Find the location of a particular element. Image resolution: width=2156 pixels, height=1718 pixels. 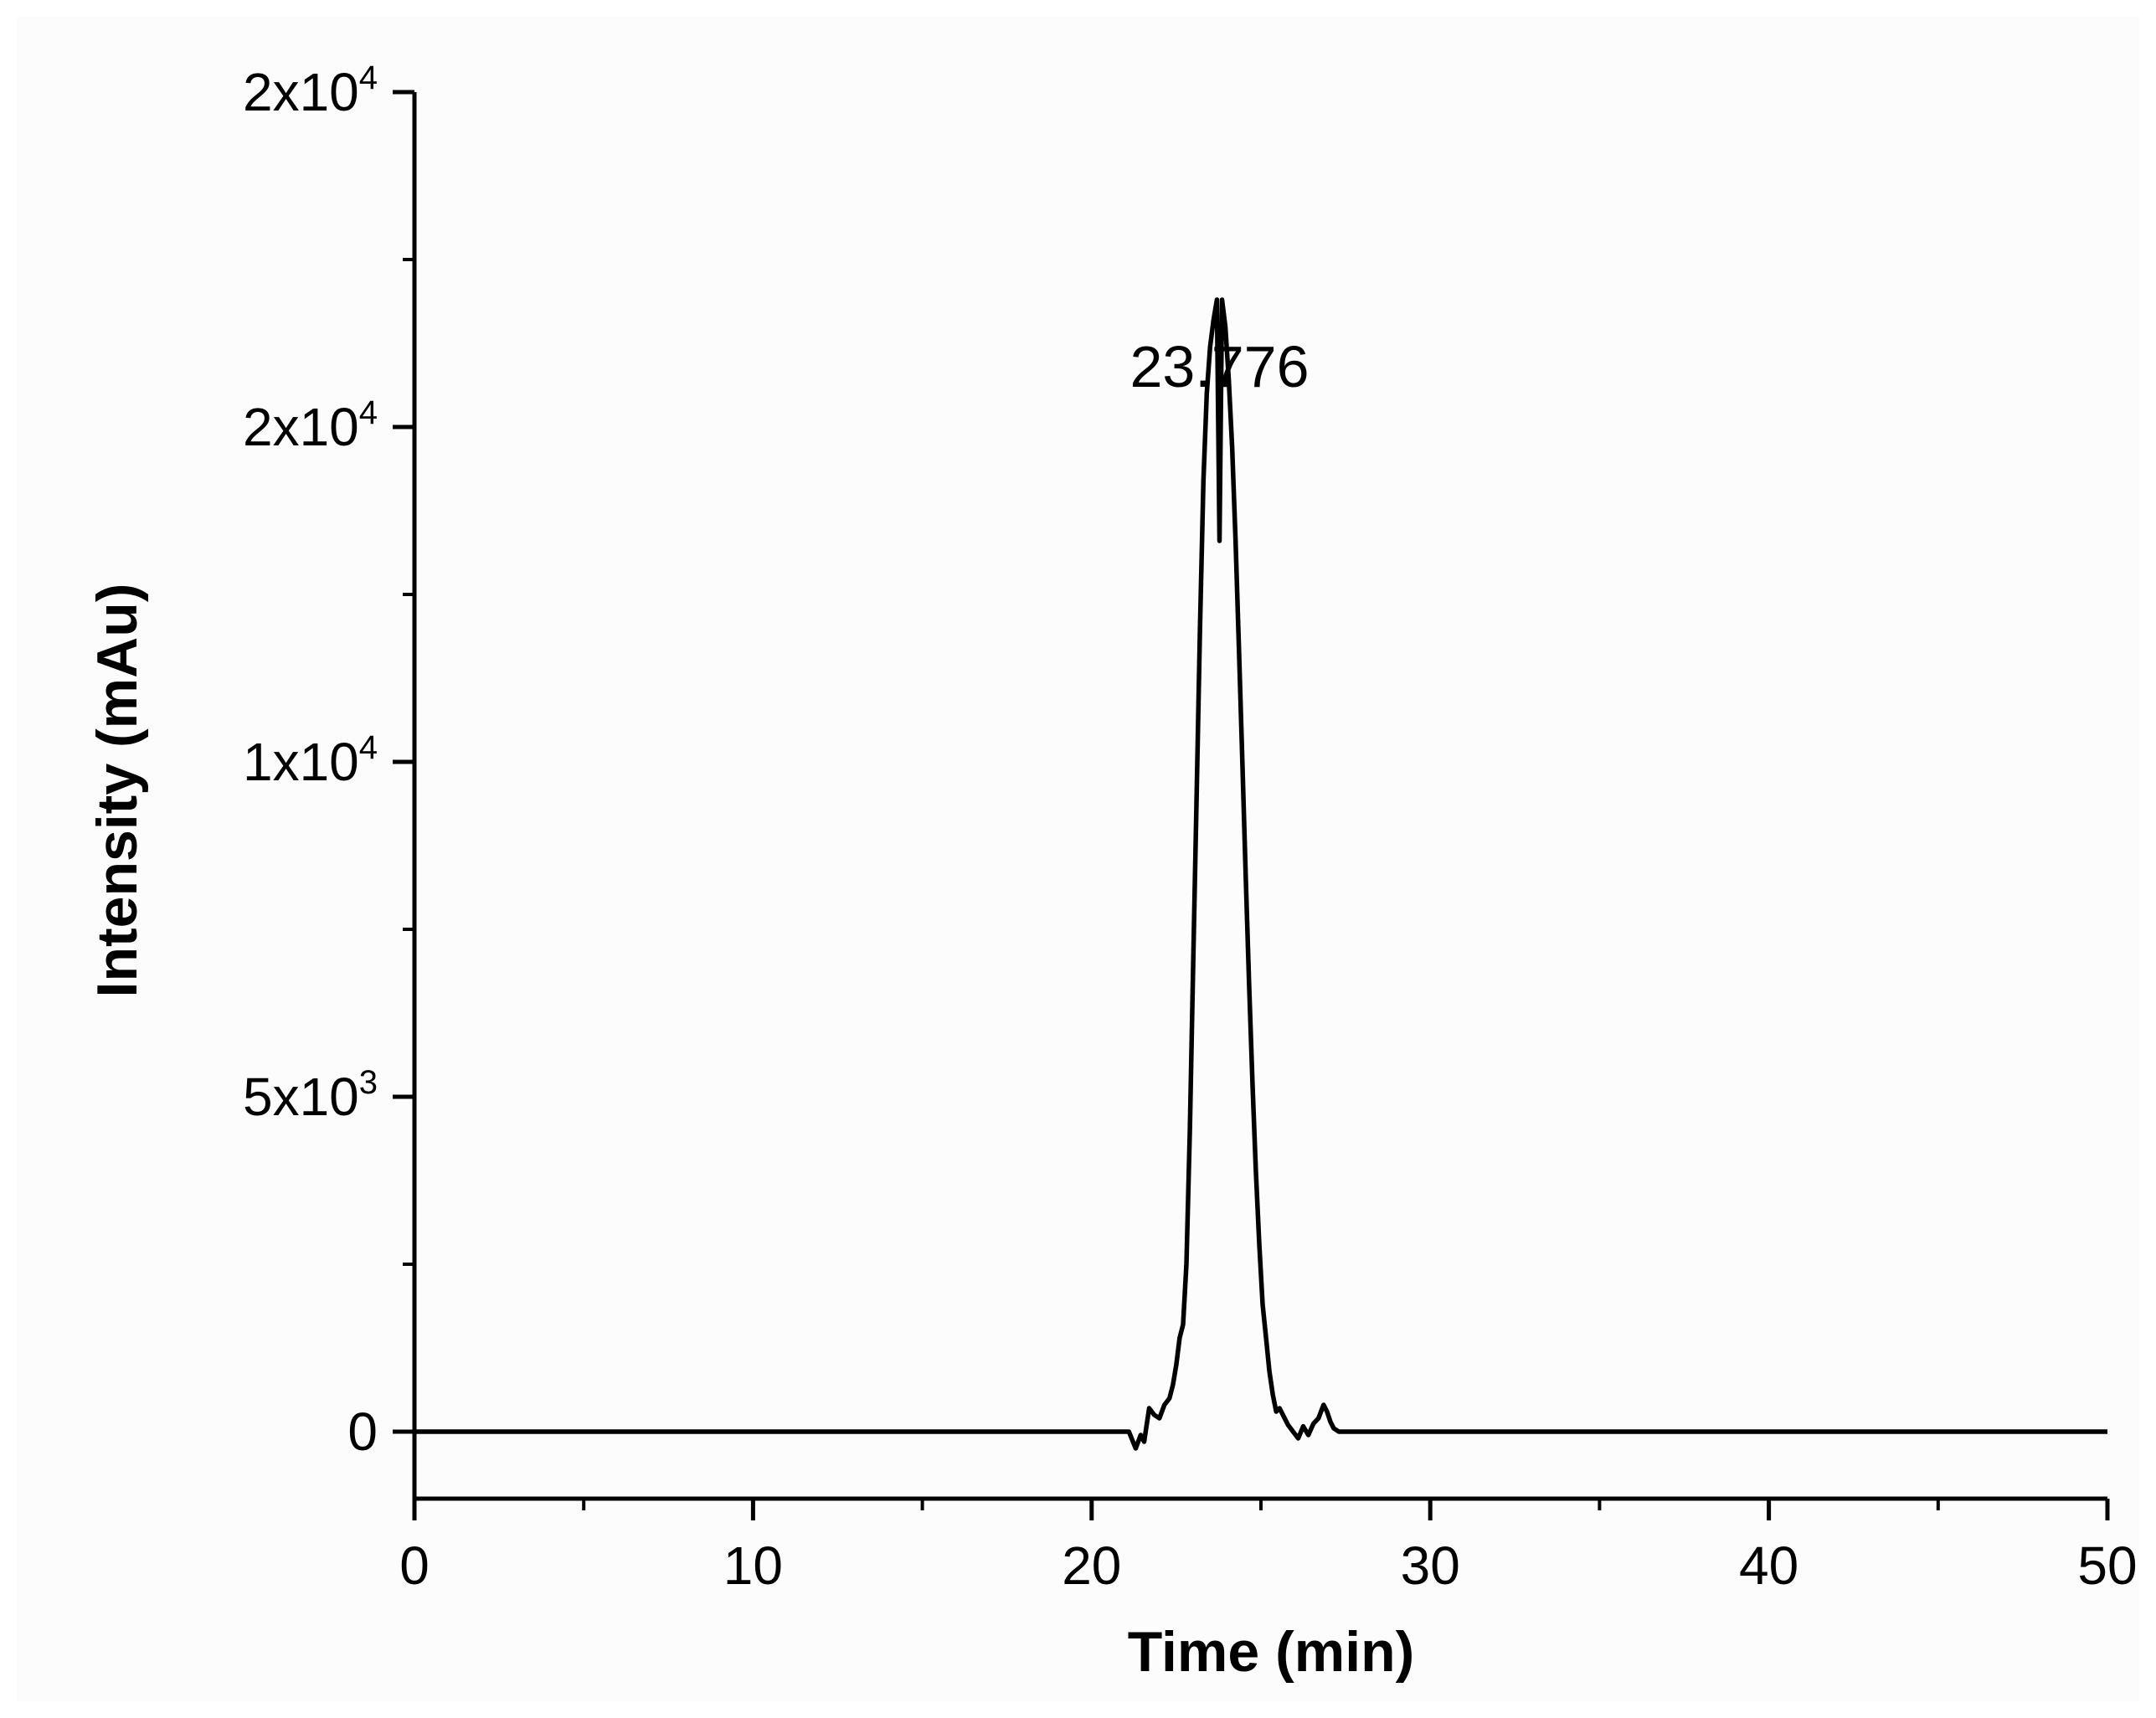

y-tick-label-1: 5x10³ is located at coordinates (310, 1095).